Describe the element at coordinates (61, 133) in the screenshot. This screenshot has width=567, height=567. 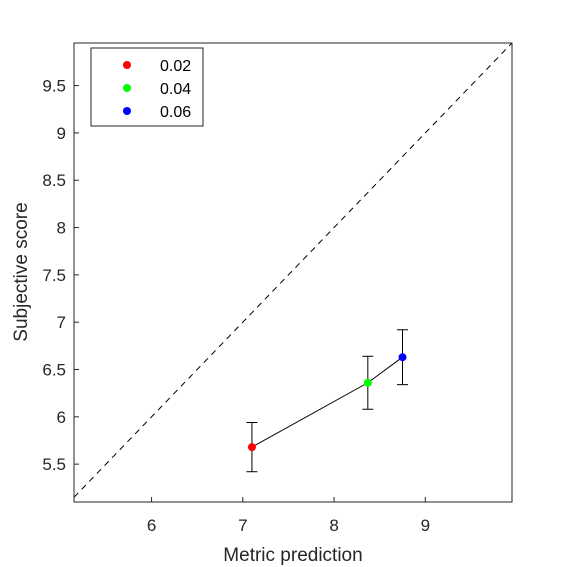
I see `y-tick-label: 9` at that location.